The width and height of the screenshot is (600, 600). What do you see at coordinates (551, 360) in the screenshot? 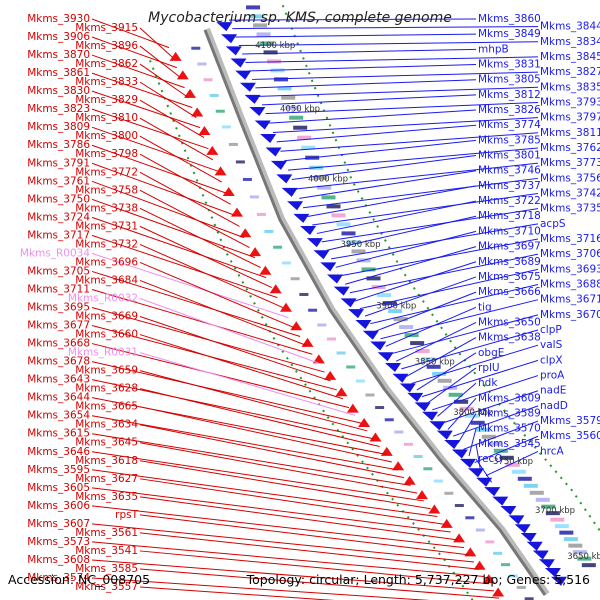
I see `gene-label-reverse: clpX` at bounding box center [551, 360].